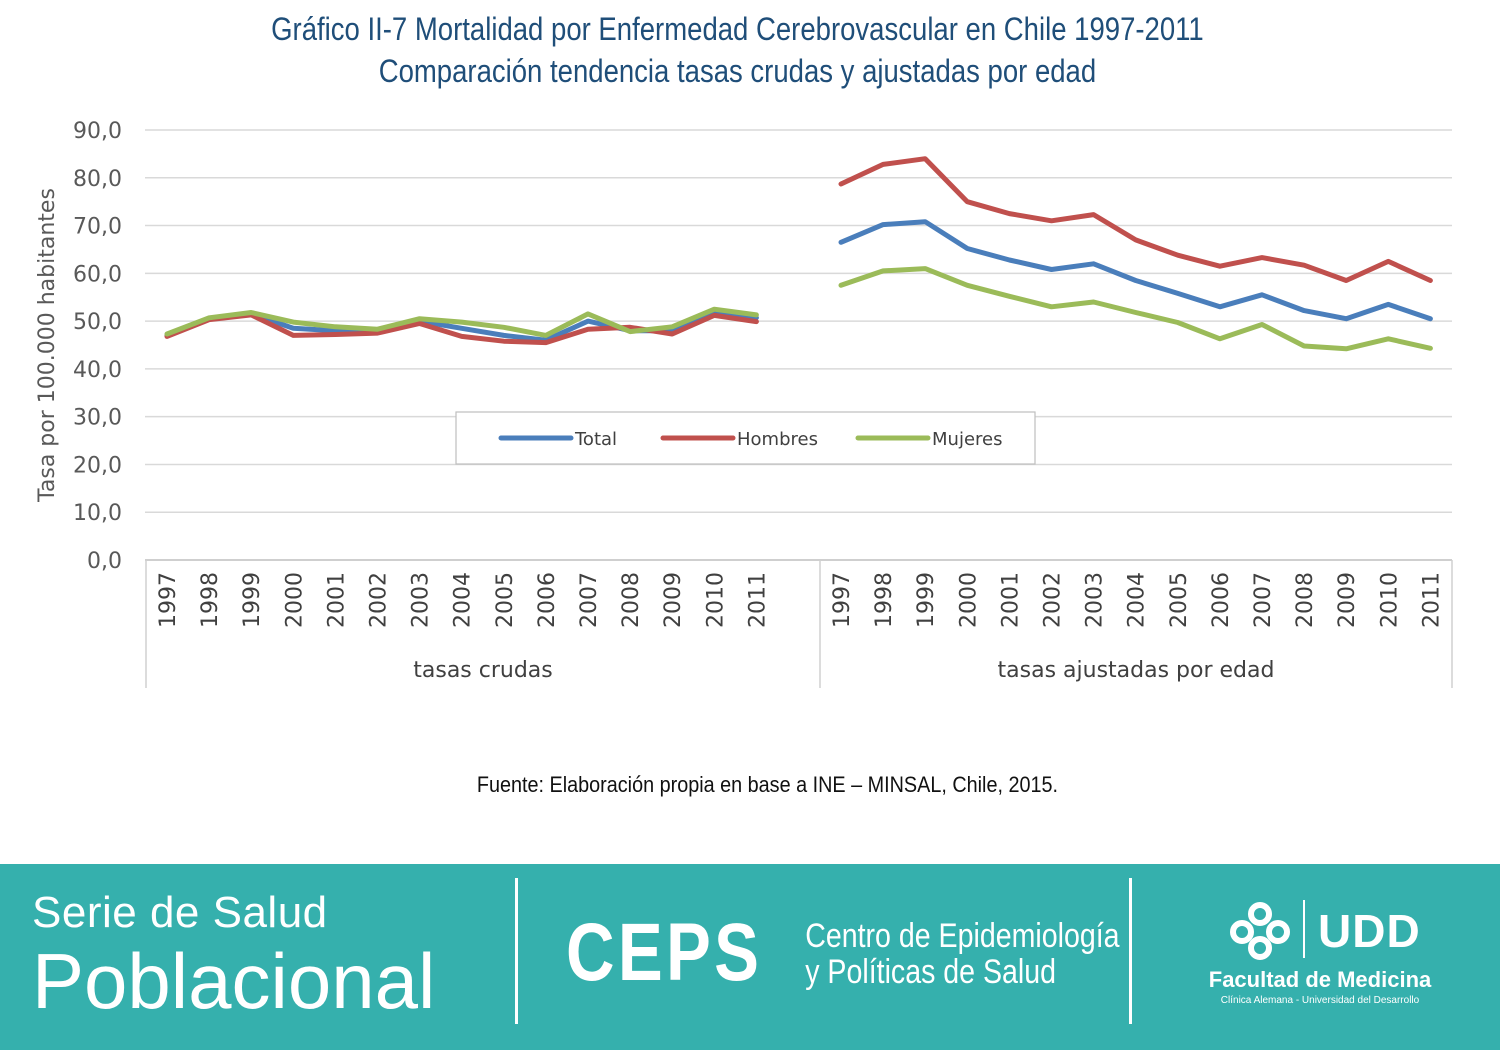 This screenshot has height=1050, width=1500. Describe the element at coordinates (1304, 929) in the screenshot. I see `logo-divider` at that location.